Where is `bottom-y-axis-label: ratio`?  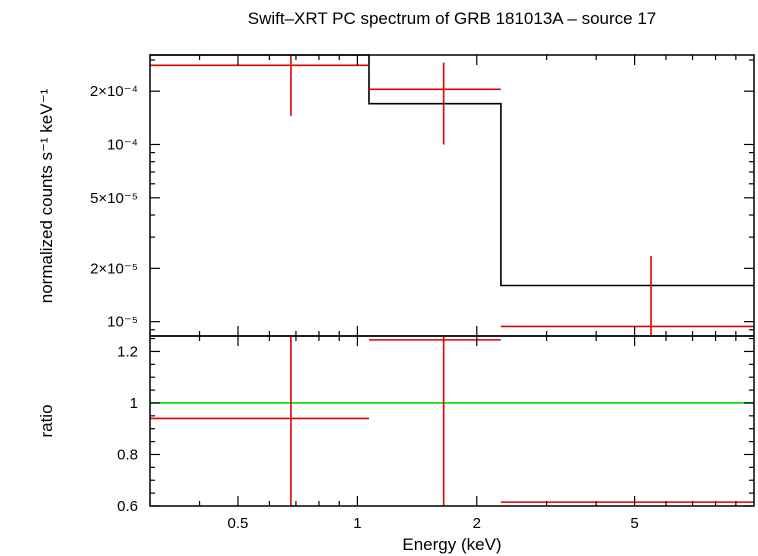 bottom-y-axis-label: ratio is located at coordinates (46, 420).